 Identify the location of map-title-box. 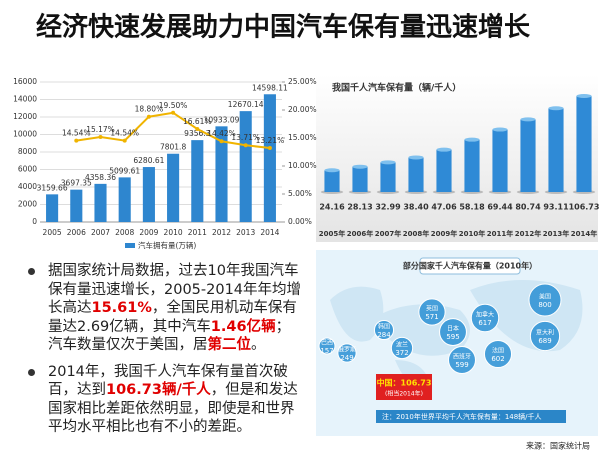
(470, 266).